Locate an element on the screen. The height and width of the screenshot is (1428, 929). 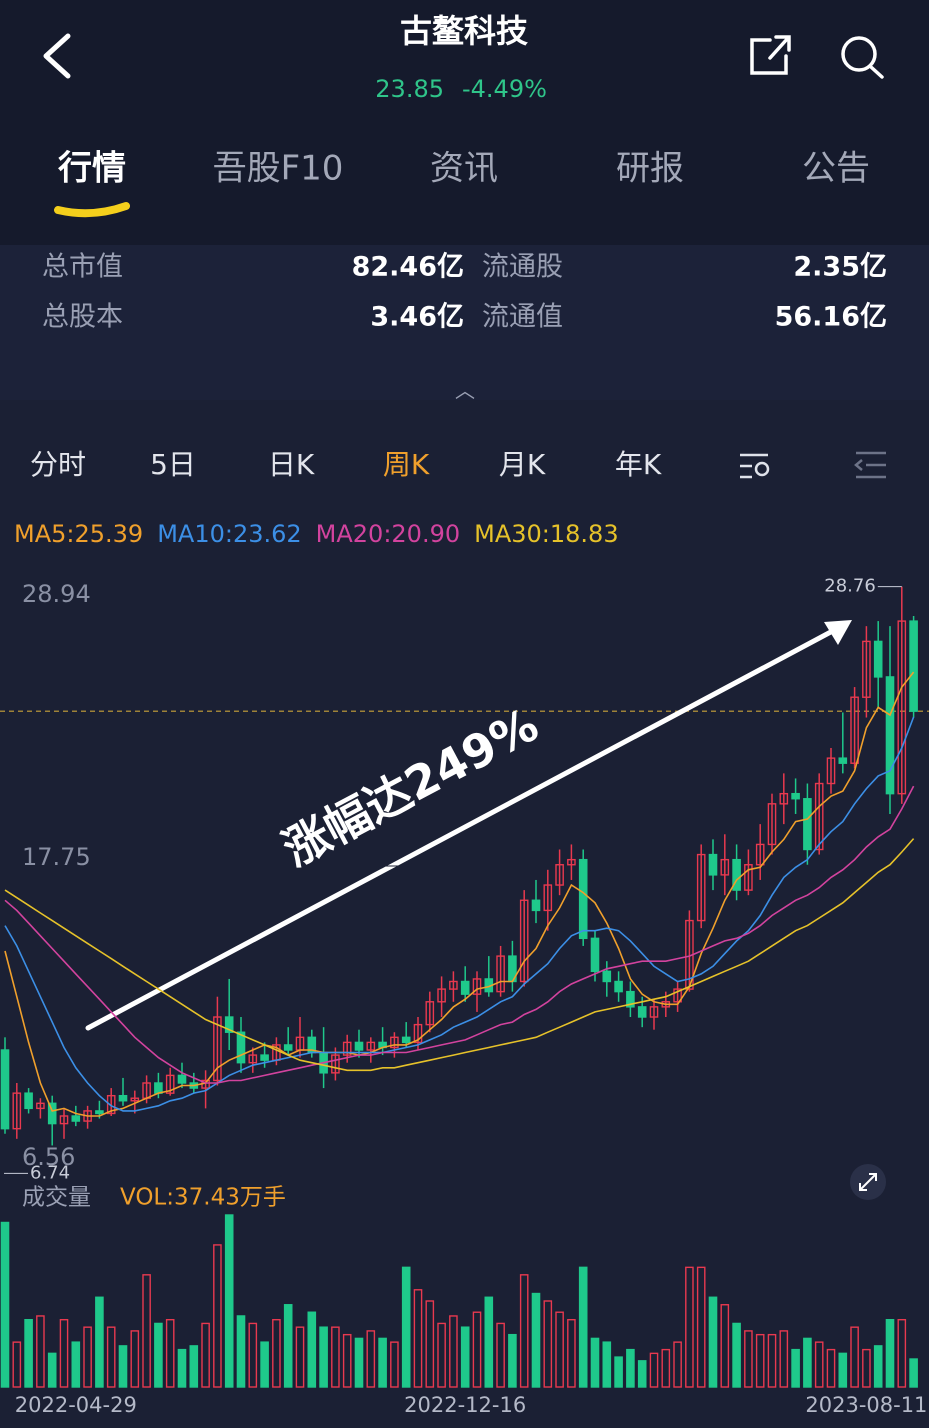
period-tab: 周K is located at coordinates (406, 464).